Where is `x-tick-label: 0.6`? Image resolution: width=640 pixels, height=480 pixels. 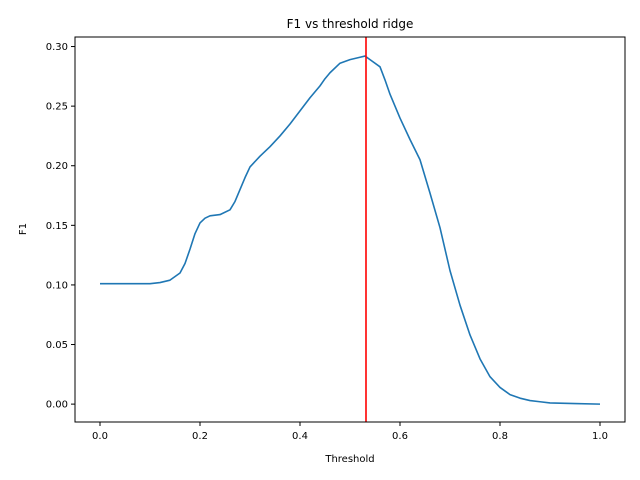
x-tick-label: 0.6 is located at coordinates (400, 436).